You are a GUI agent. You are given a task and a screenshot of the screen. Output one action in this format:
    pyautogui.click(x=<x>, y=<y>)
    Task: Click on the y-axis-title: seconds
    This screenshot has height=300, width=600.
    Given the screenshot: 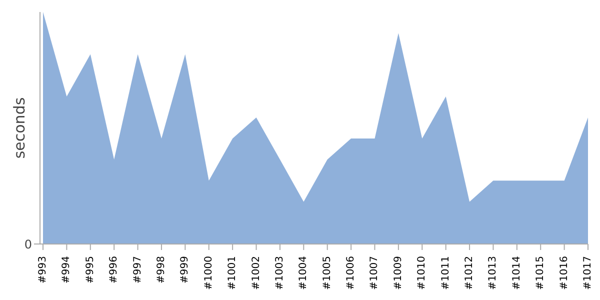 What is the action you would take?
    pyautogui.click(x=19, y=128)
    